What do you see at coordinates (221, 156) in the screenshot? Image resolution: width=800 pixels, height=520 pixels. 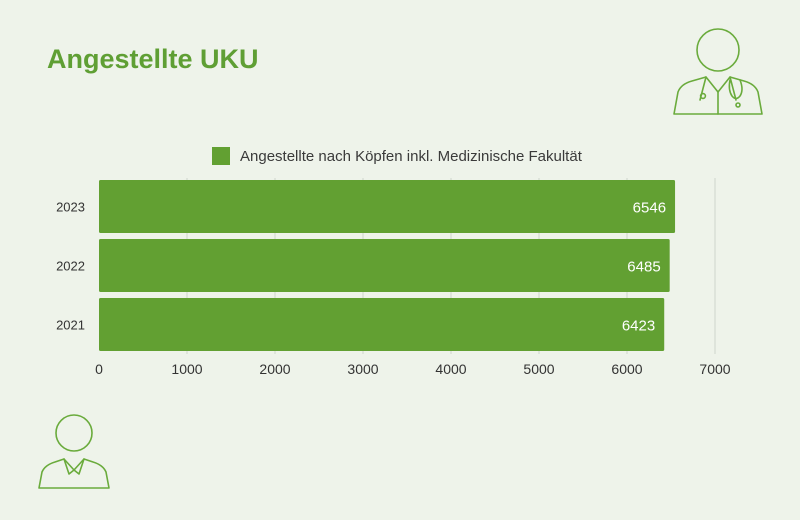 I see `legend-swatch` at bounding box center [221, 156].